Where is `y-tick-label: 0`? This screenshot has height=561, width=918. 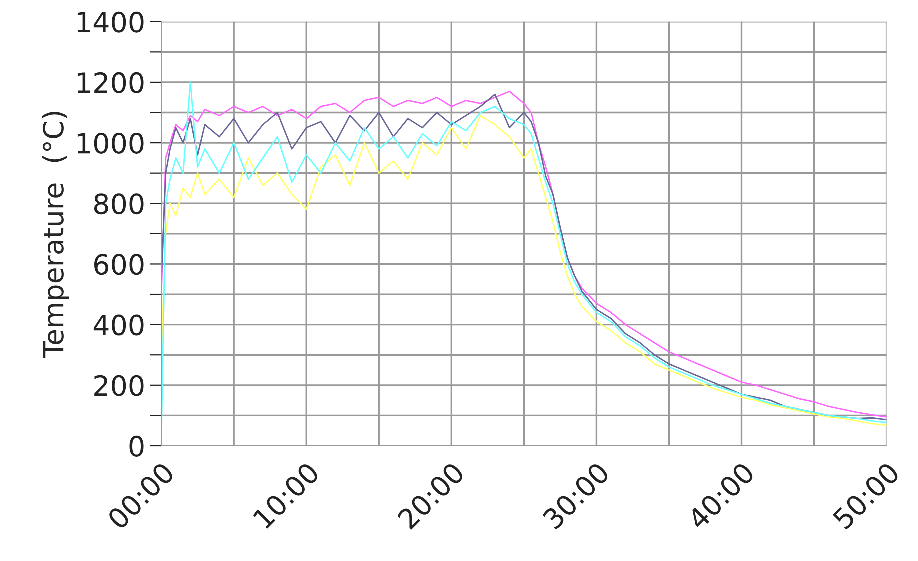
y-tick-label: 0 is located at coordinates (137, 446).